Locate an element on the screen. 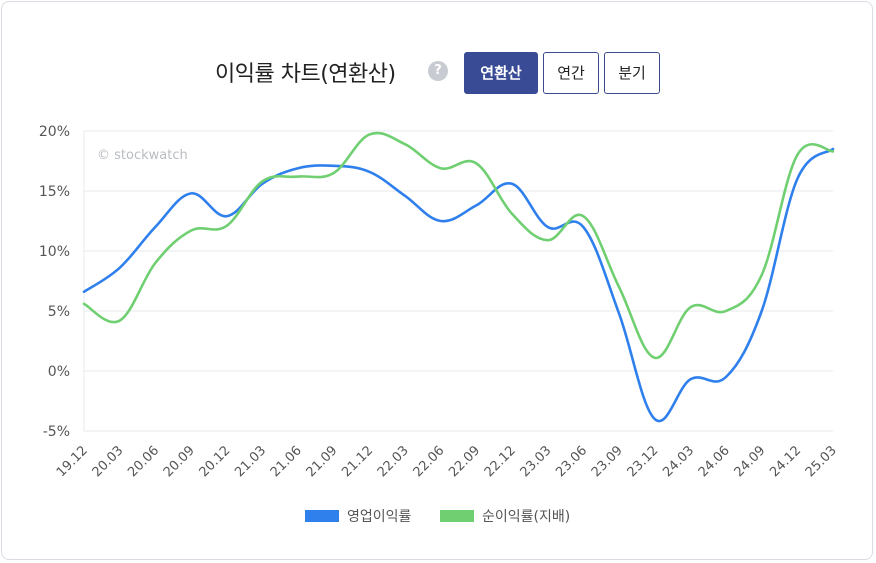 This screenshot has height=563, width=876. y-tick-label: 15% is located at coordinates (54, 192).